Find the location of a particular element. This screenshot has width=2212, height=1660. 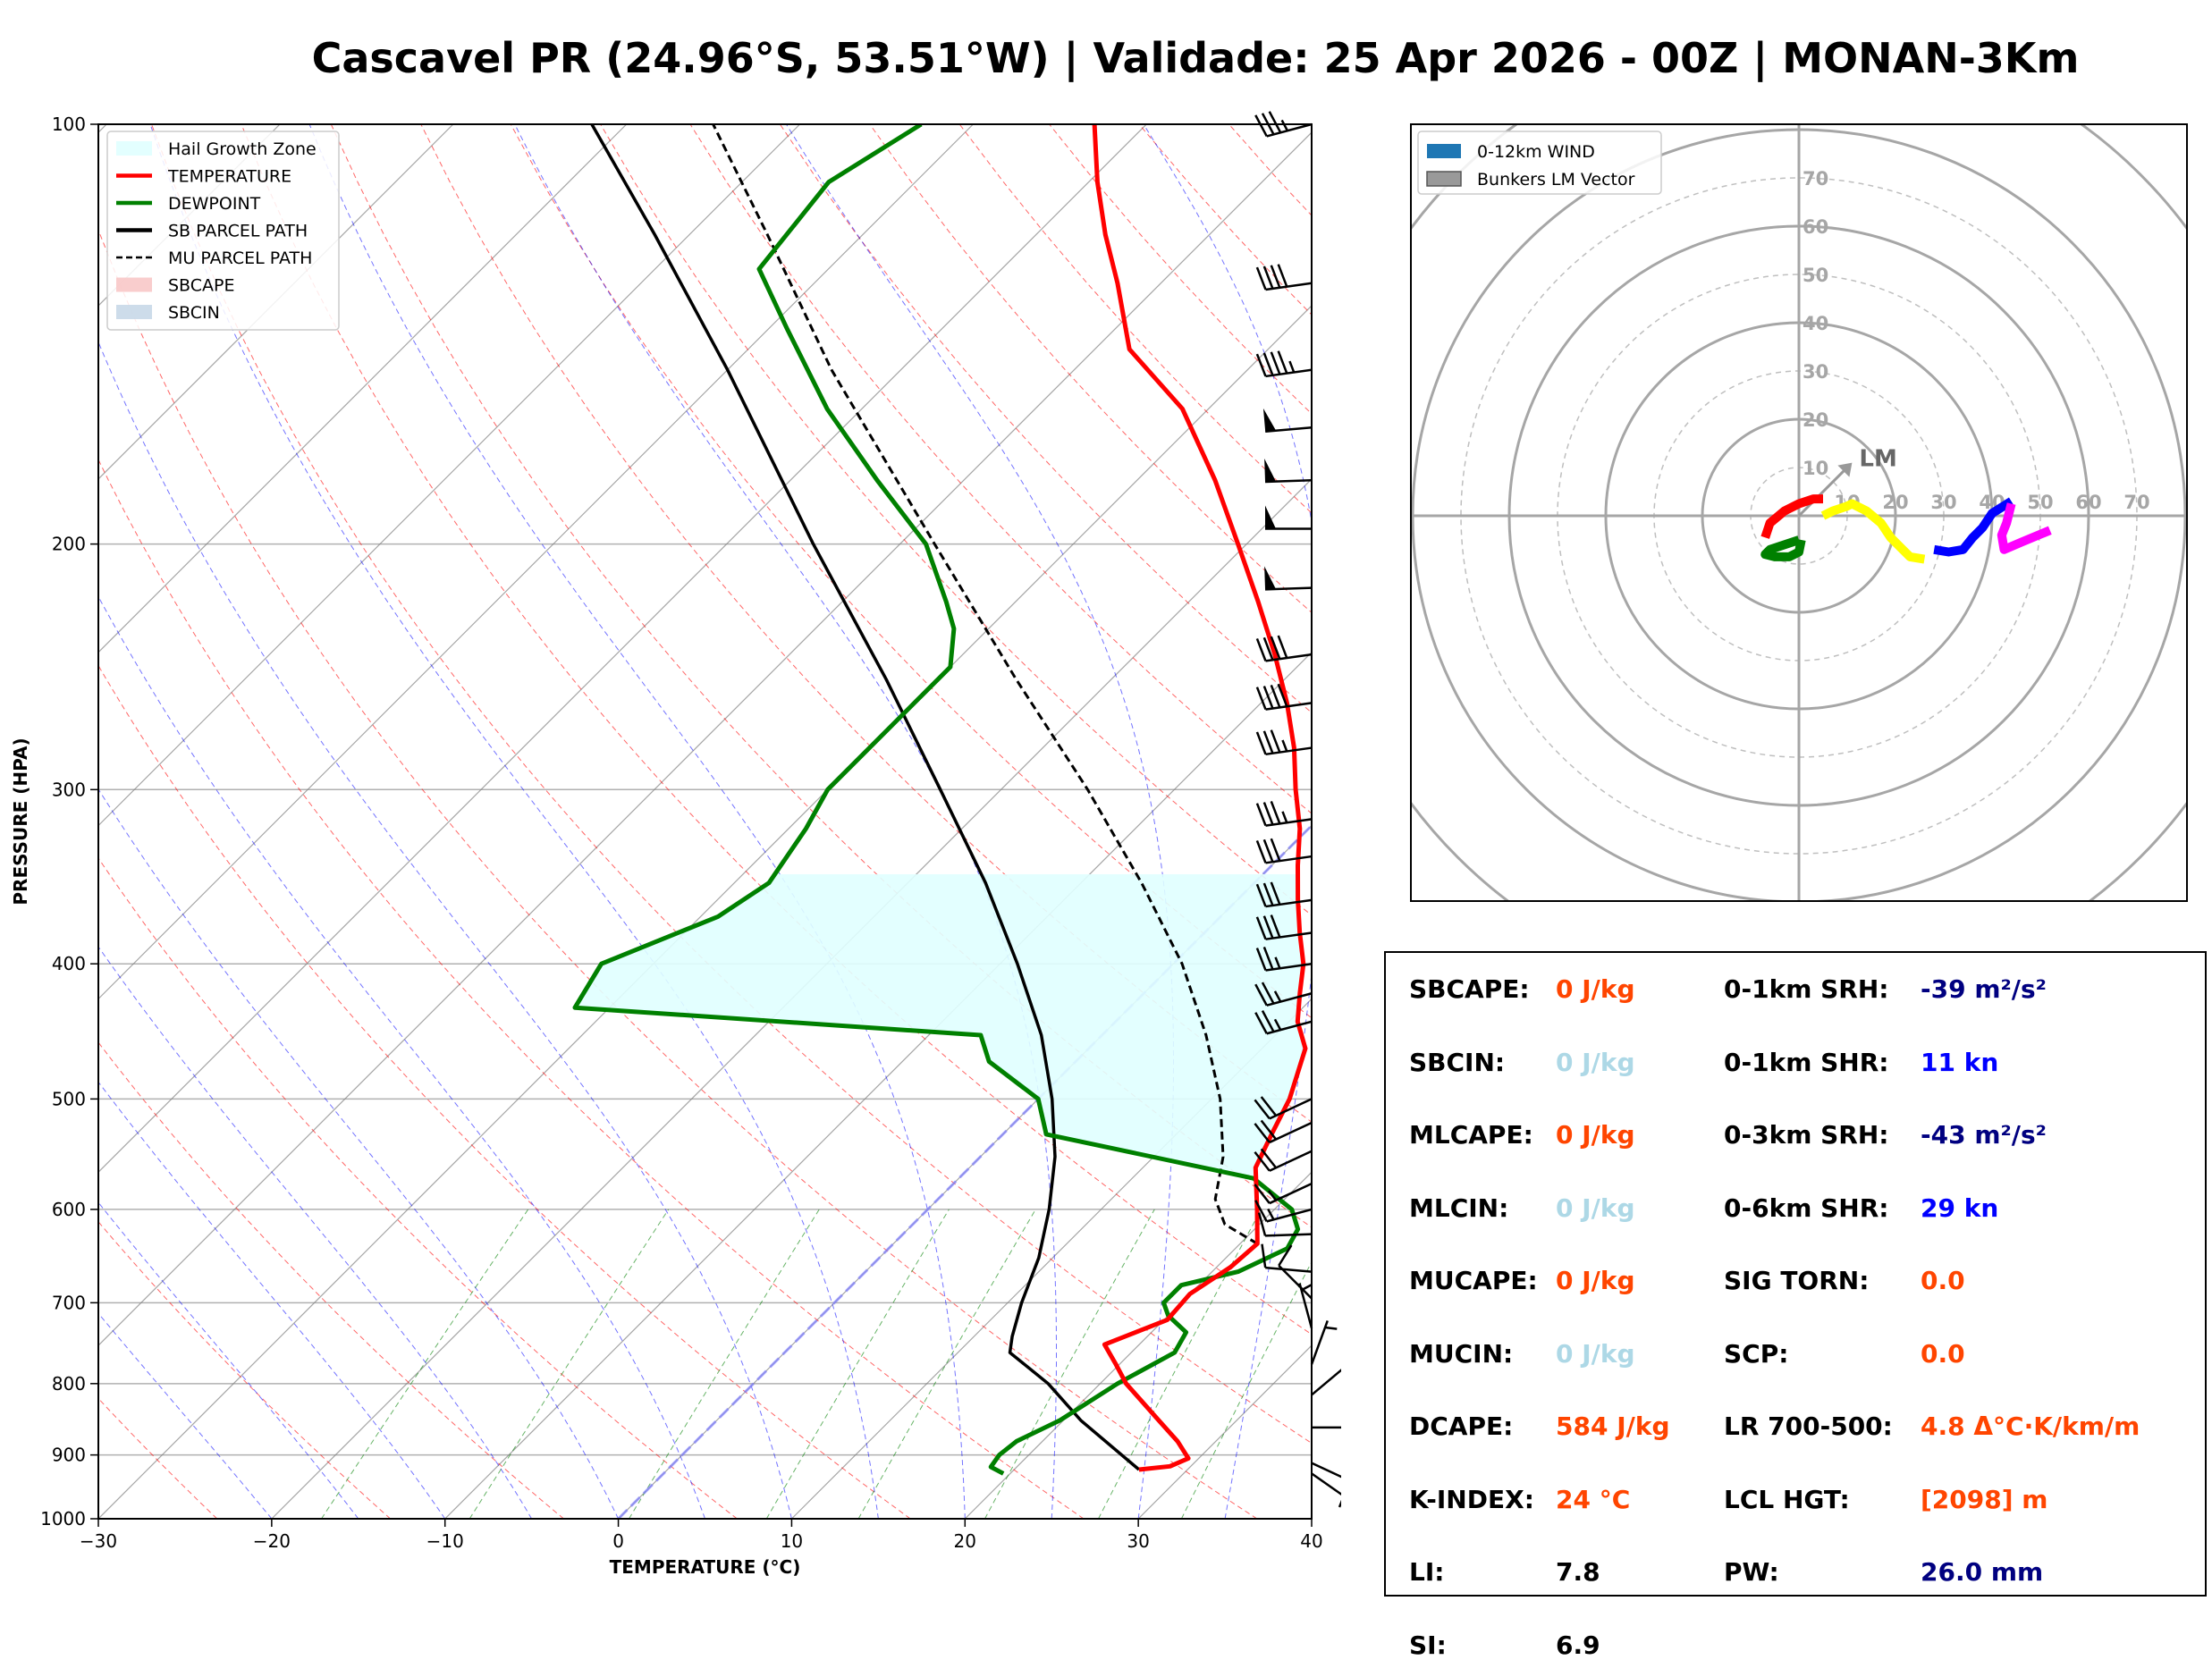

barb-flag is located at coordinates (1270, 471).